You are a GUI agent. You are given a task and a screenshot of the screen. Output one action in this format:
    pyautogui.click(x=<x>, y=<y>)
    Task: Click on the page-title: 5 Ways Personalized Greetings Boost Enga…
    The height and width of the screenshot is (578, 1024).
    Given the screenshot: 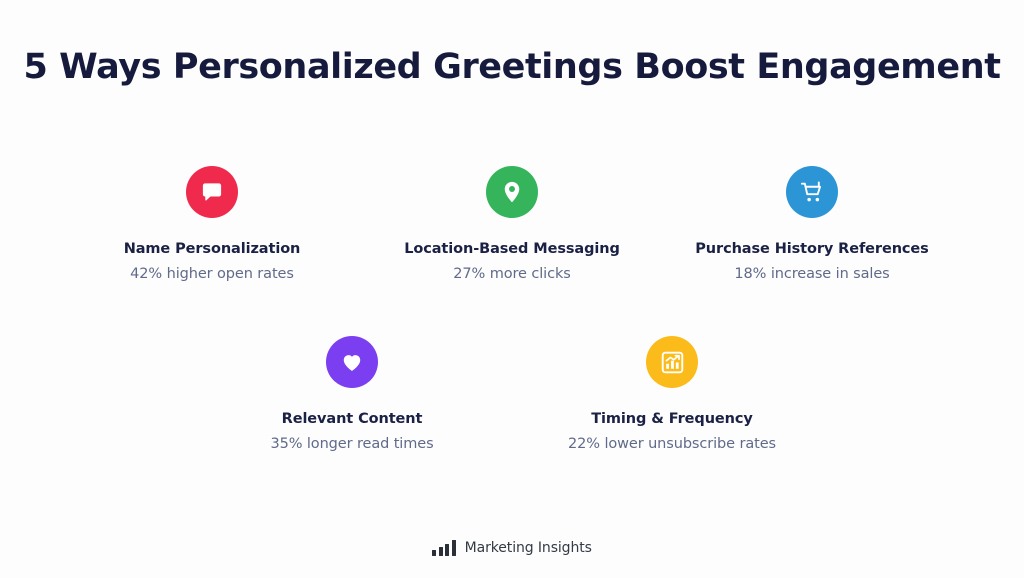 What is the action you would take?
    pyautogui.click(x=512, y=67)
    